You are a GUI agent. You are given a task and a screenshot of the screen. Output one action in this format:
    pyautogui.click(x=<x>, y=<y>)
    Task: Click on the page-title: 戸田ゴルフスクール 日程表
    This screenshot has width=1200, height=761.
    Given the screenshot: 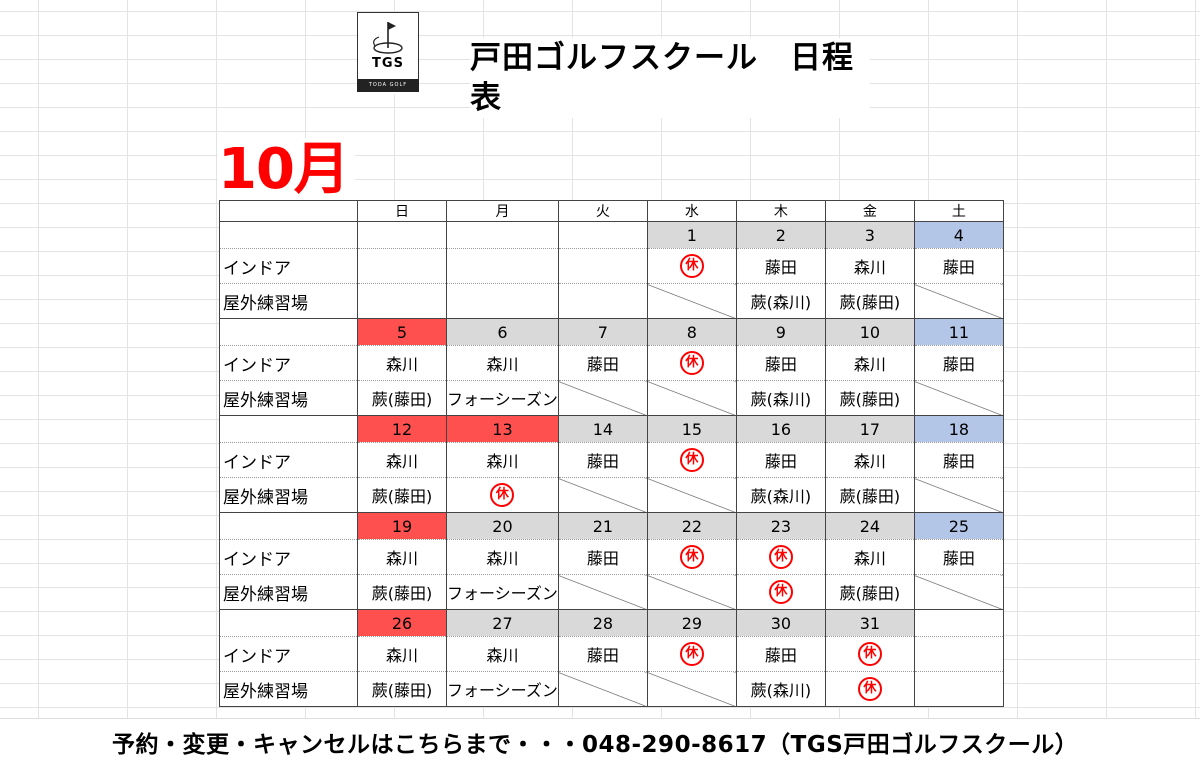 What is the action you would take?
    pyautogui.click(x=670, y=78)
    